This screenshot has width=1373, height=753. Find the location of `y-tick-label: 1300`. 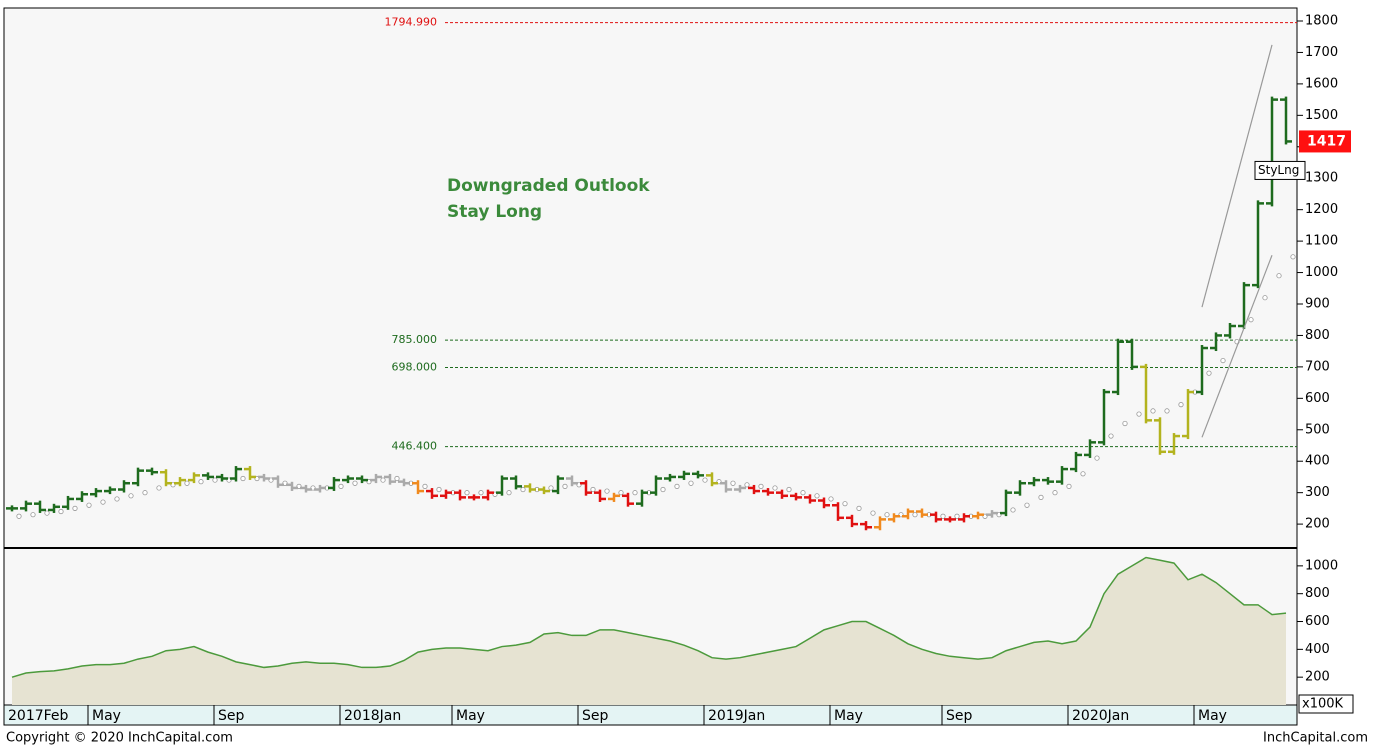

y-tick-label: 1300 is located at coordinates (1321, 178).